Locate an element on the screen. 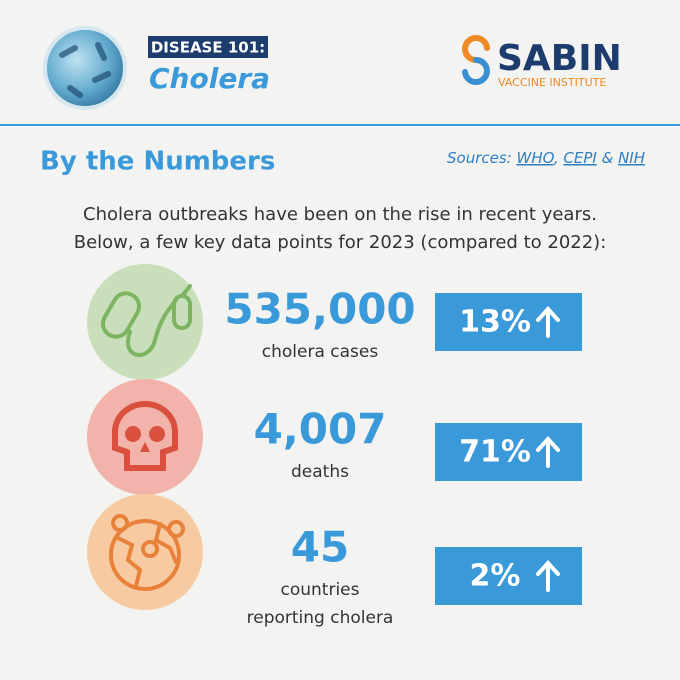  source-link: CEPI is located at coordinates (580, 158).